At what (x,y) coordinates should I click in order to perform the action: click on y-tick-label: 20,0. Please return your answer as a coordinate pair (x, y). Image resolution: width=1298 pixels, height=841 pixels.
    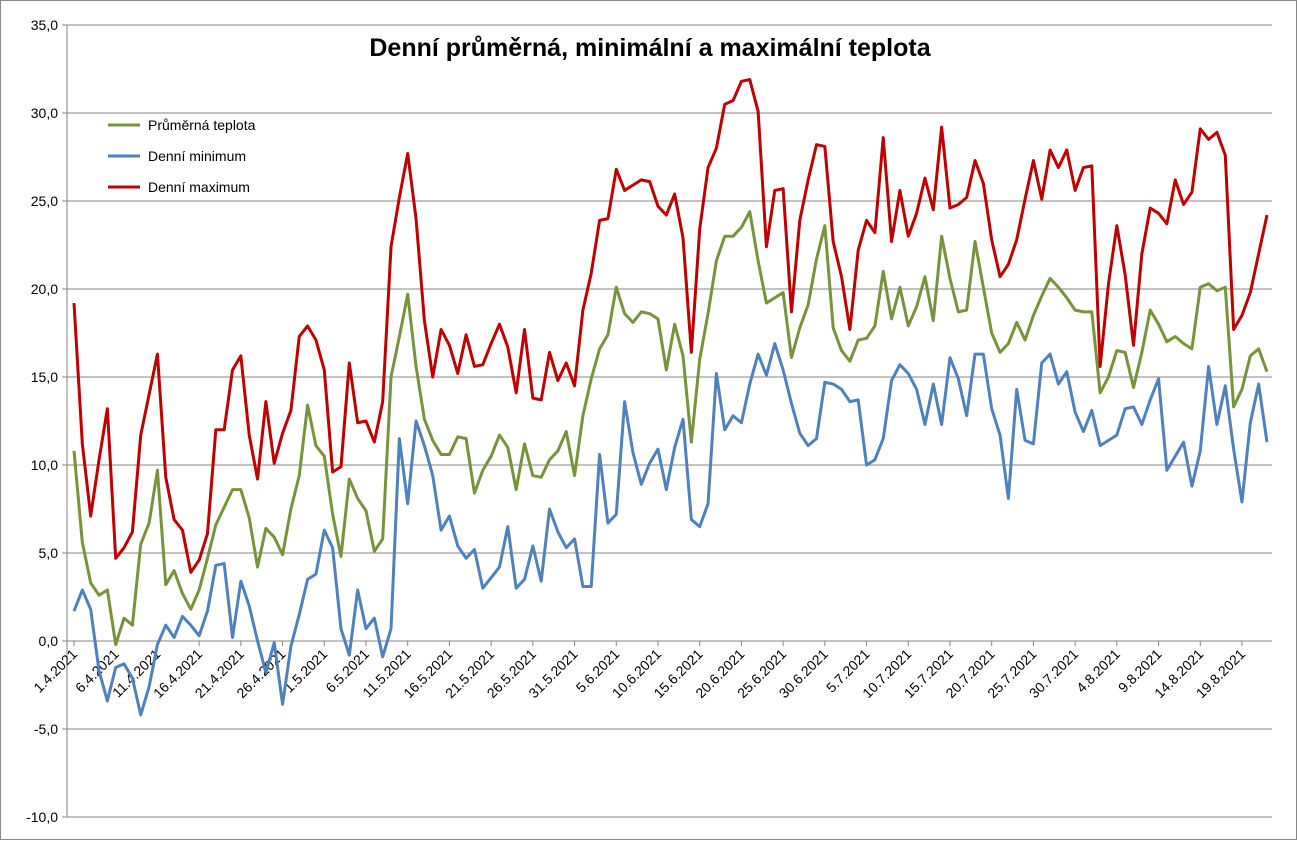
    Looking at the image, I should click on (44, 289).